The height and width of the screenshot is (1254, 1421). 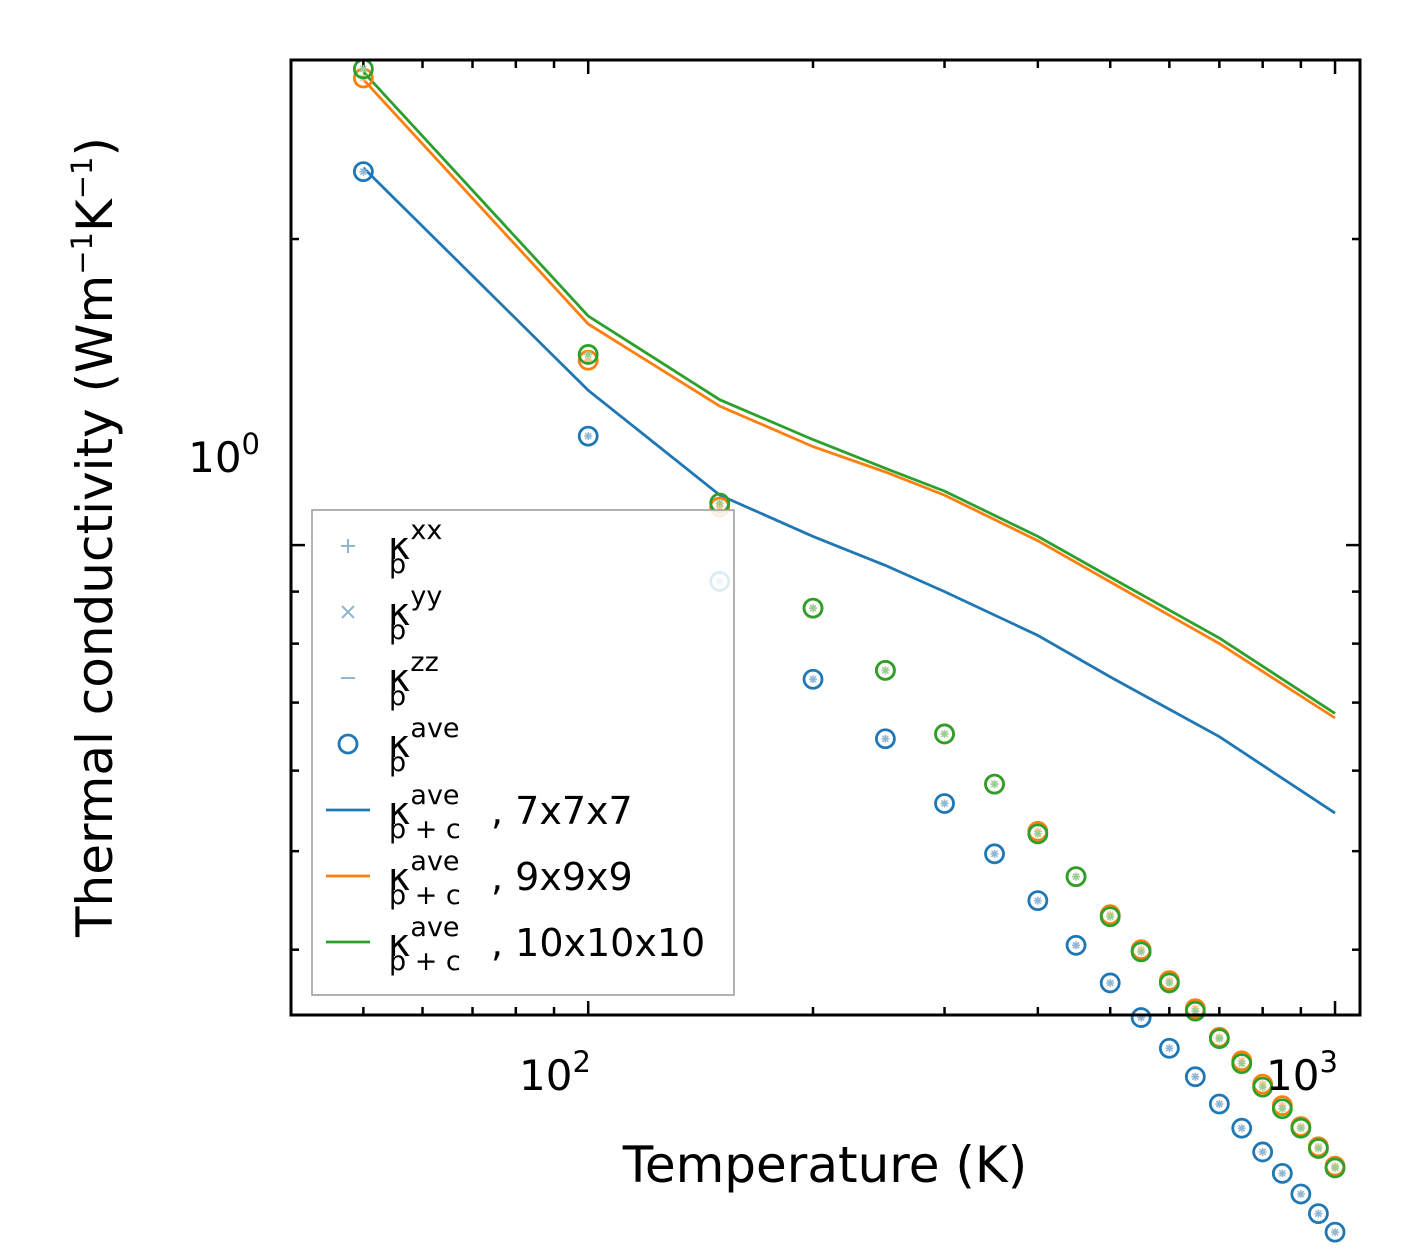 What do you see at coordinates (1302, 1072) in the screenshot?
I see `x-tick-label-1000: 103` at bounding box center [1302, 1072].